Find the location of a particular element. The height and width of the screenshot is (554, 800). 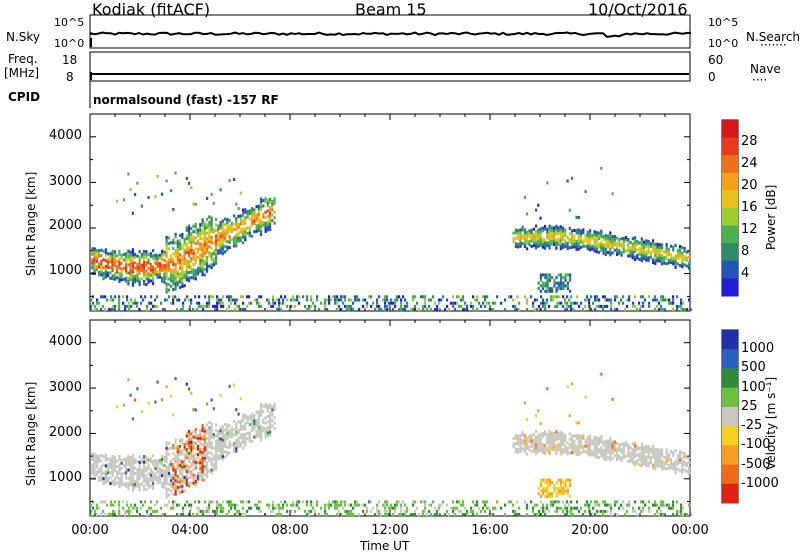

nsearch-tick-bottom: 10^0 is located at coordinates (723, 43).